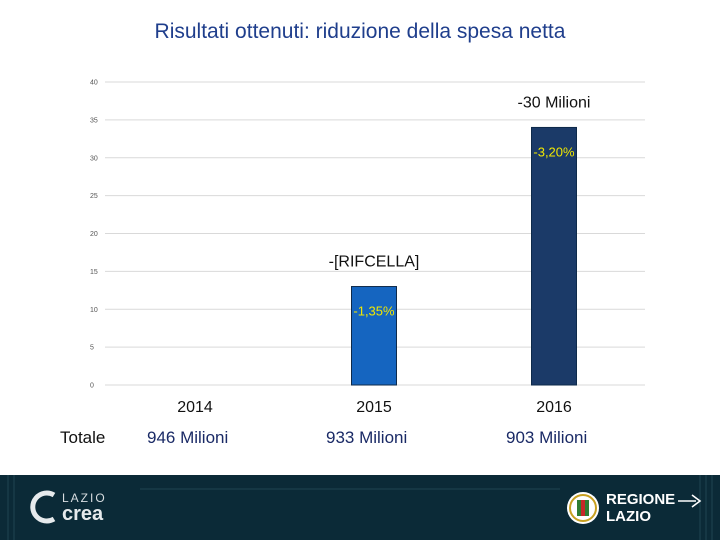  I want to click on annotation-label-2016: -30 Milioni, so click(554, 102).